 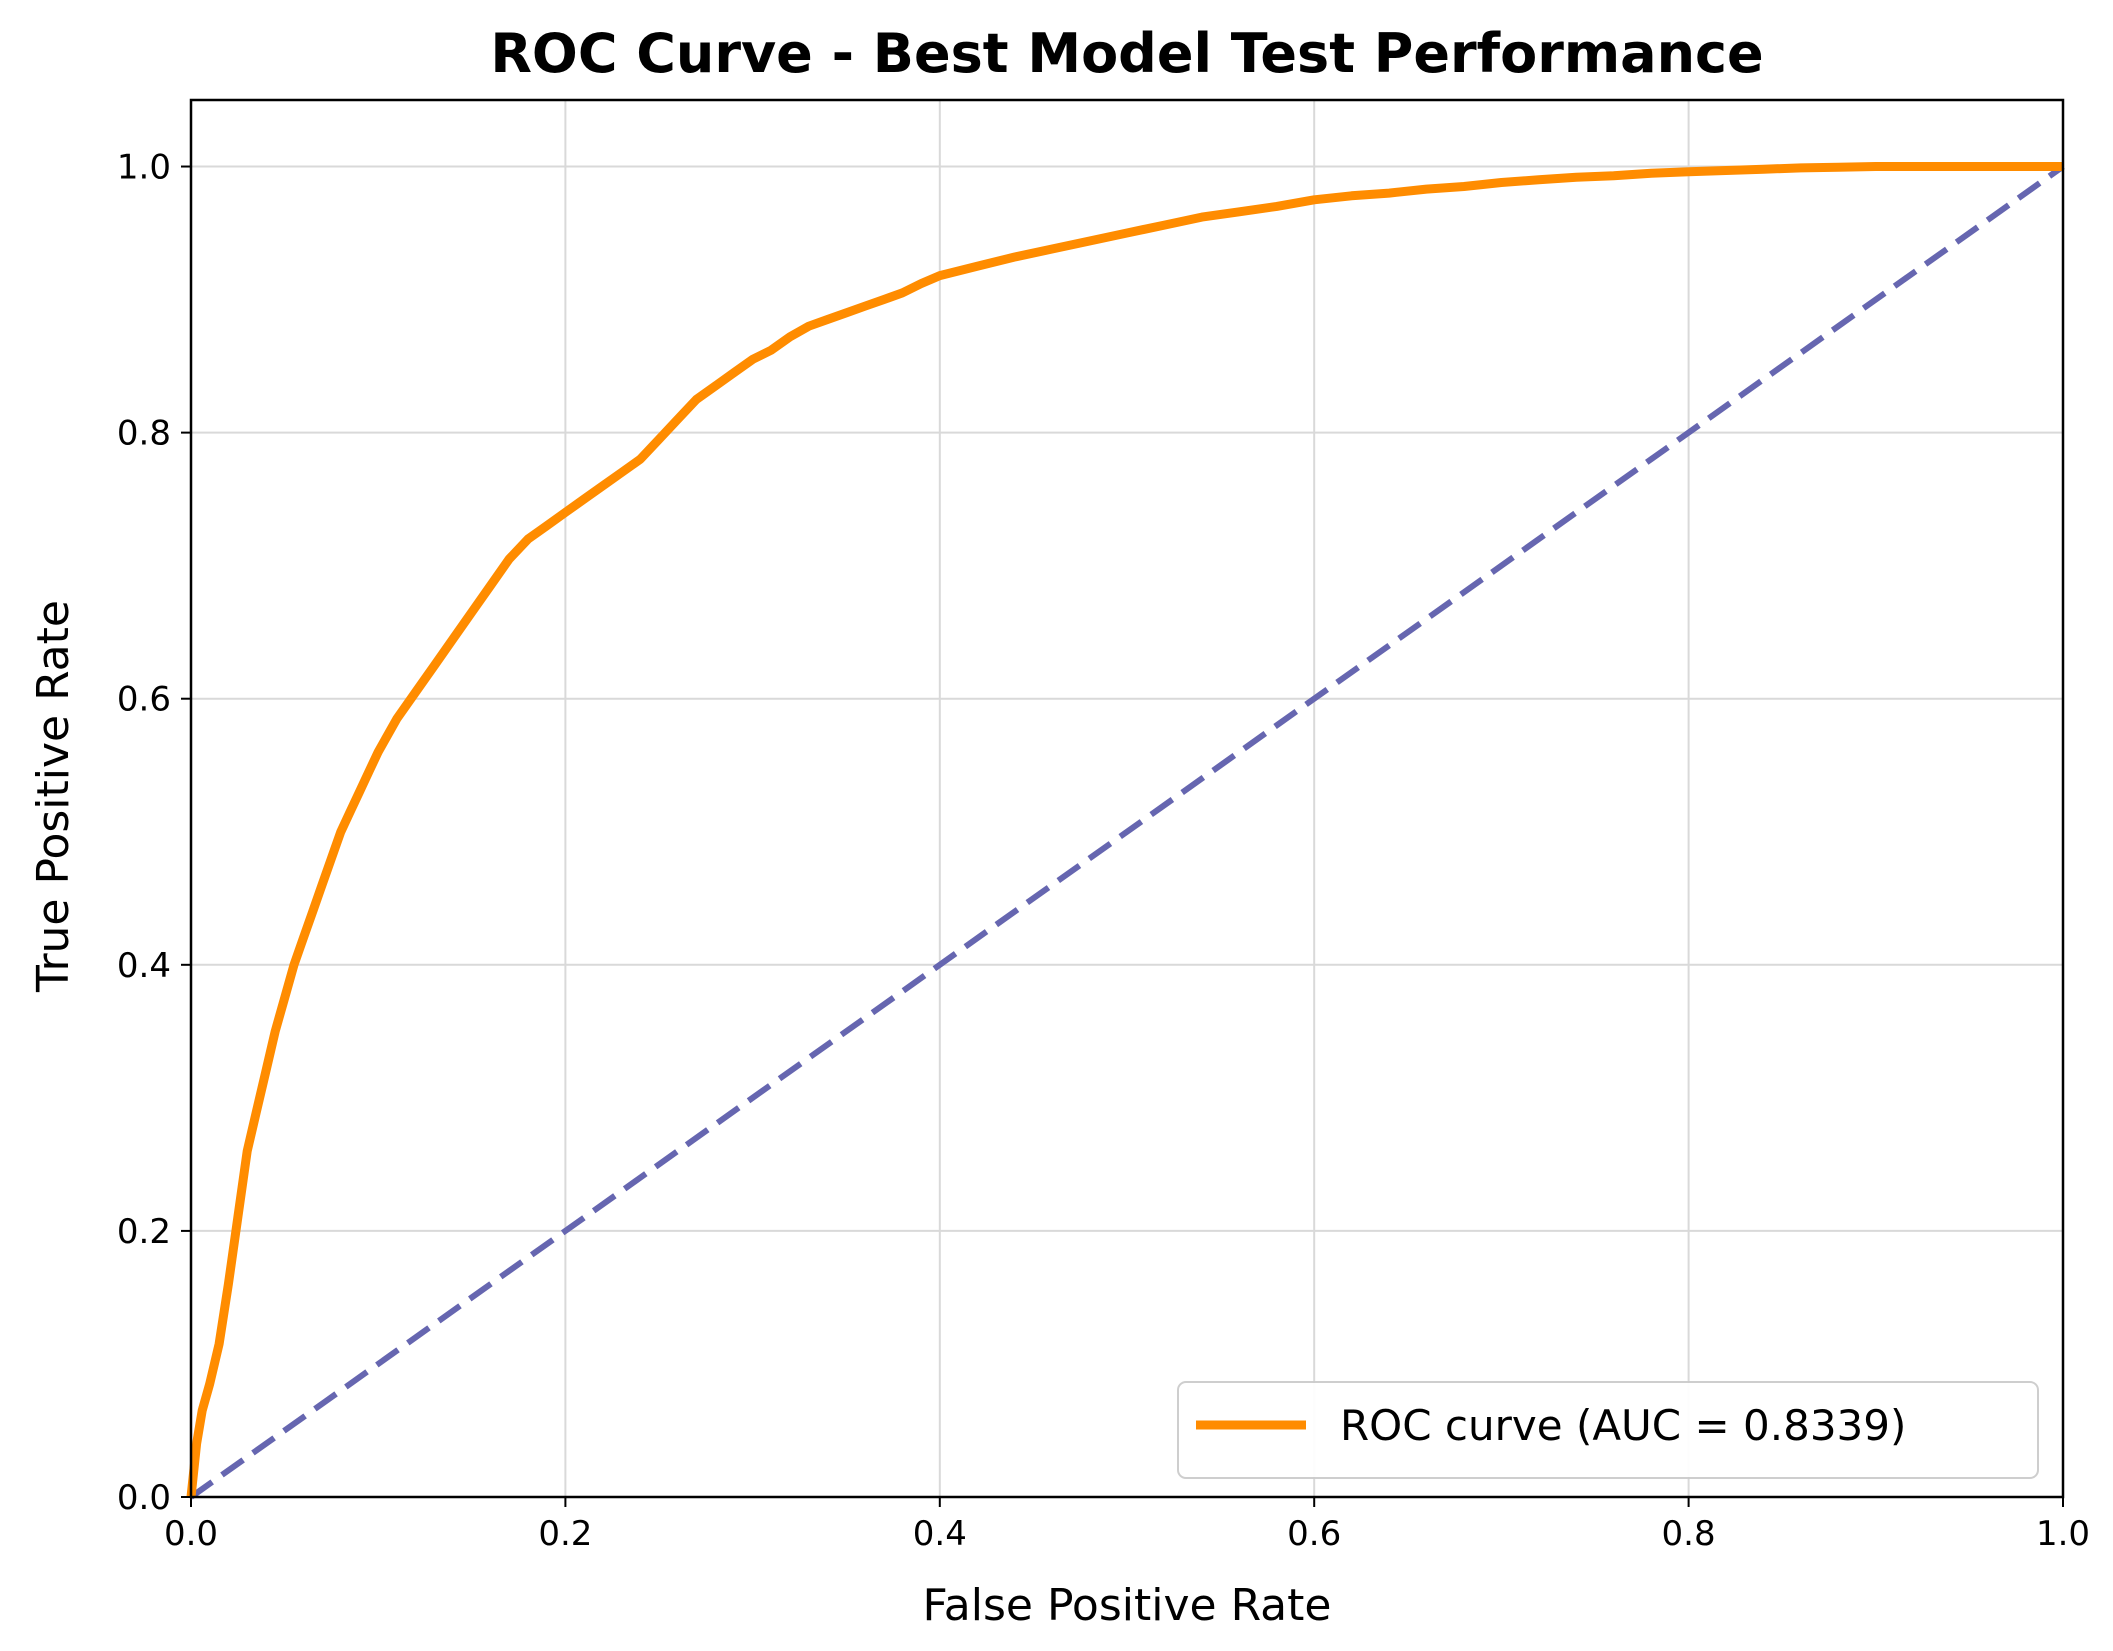 I want to click on x-tick-label: 0.2, so click(x=565, y=1534).